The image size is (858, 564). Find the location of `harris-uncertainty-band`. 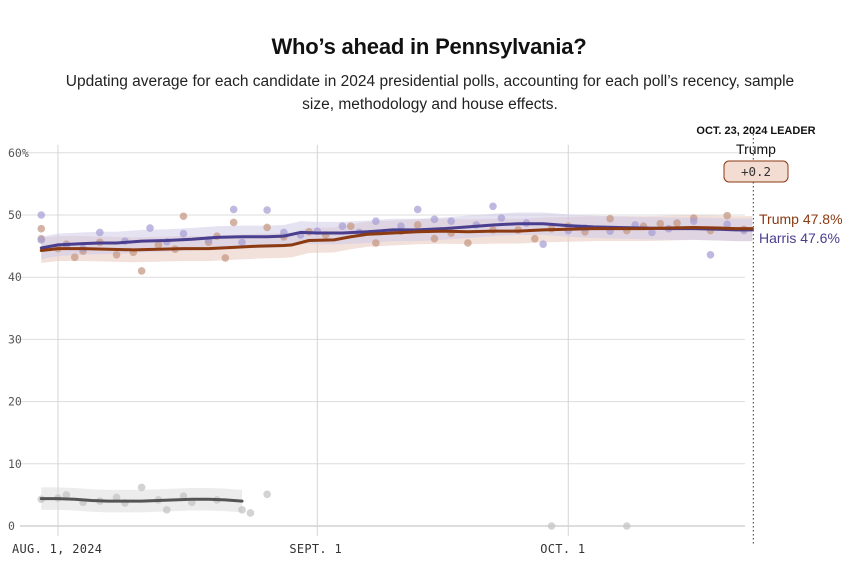

harris-uncertainty-band is located at coordinates (397, 236).